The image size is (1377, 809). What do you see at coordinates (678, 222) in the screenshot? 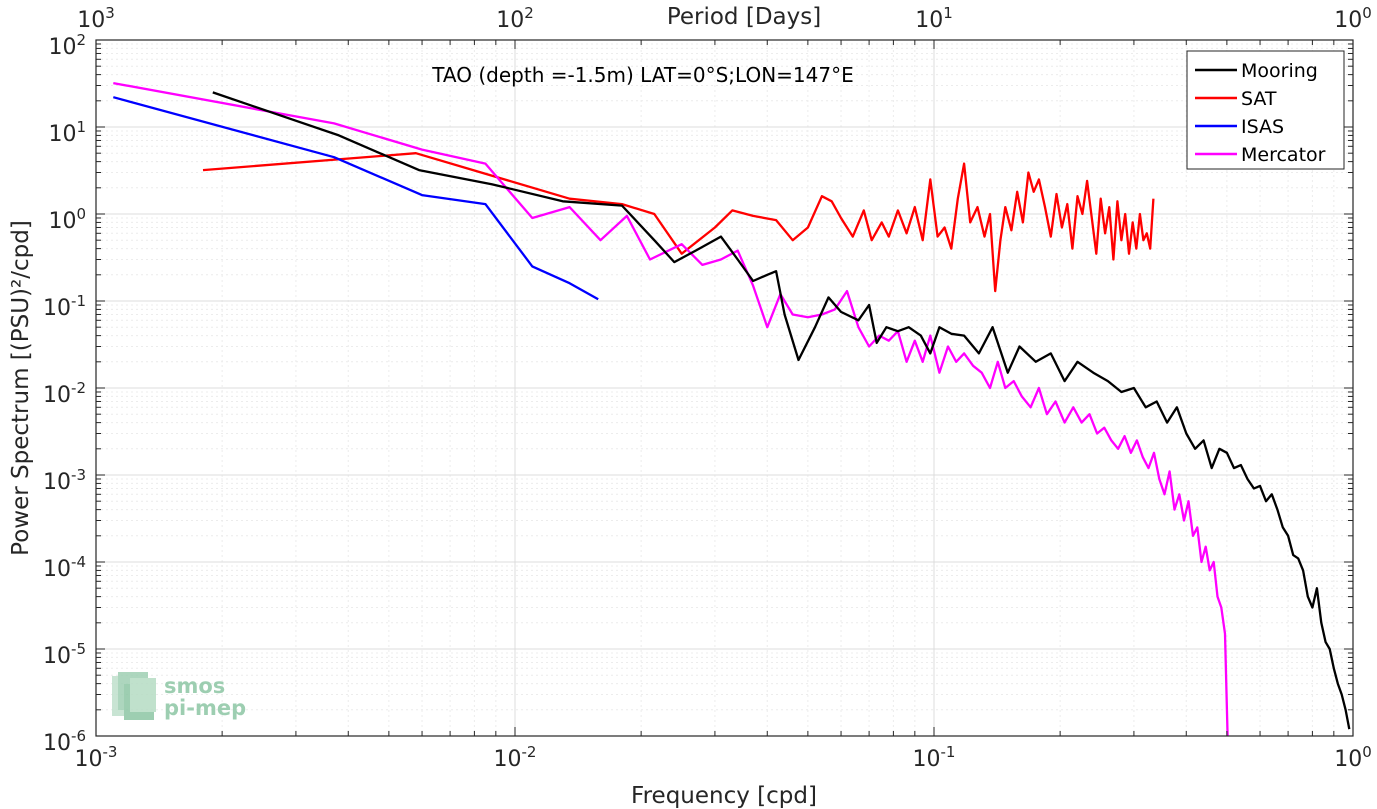
I see `series-line-sat` at bounding box center [678, 222].